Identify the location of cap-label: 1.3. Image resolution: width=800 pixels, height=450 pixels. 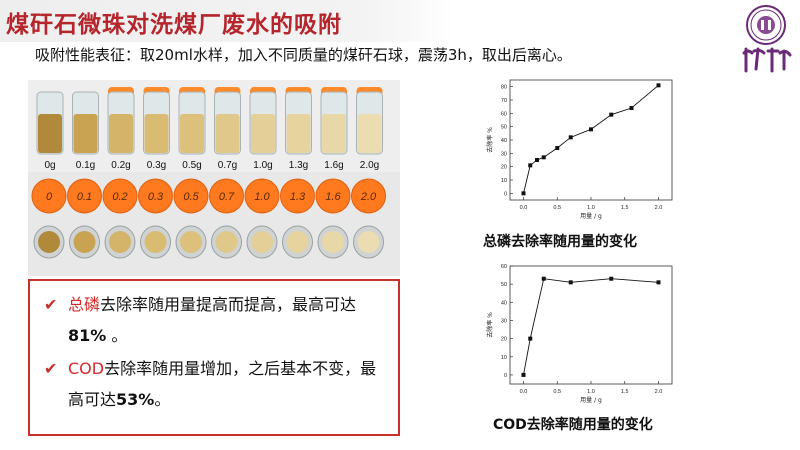
(298, 197).